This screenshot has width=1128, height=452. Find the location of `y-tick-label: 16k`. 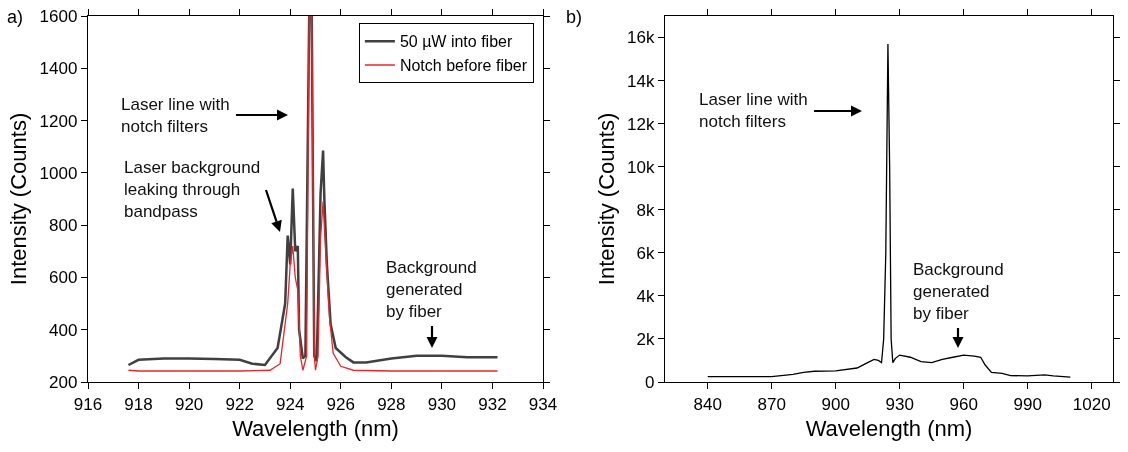

y-tick-label: 16k is located at coordinates (641, 38).